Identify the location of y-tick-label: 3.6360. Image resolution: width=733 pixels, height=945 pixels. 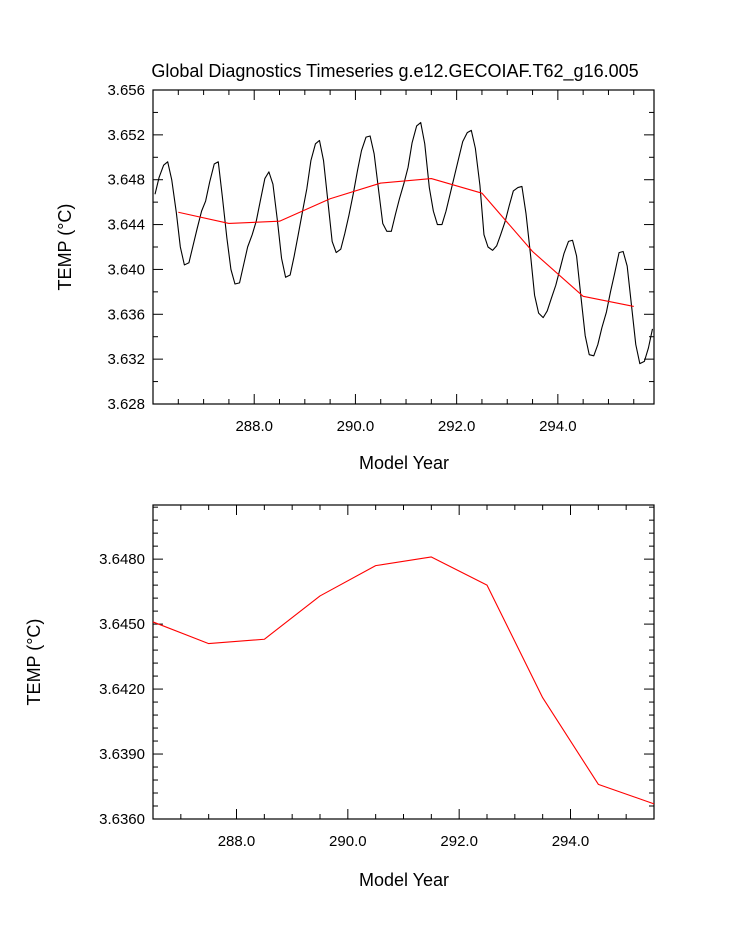
(122, 819).